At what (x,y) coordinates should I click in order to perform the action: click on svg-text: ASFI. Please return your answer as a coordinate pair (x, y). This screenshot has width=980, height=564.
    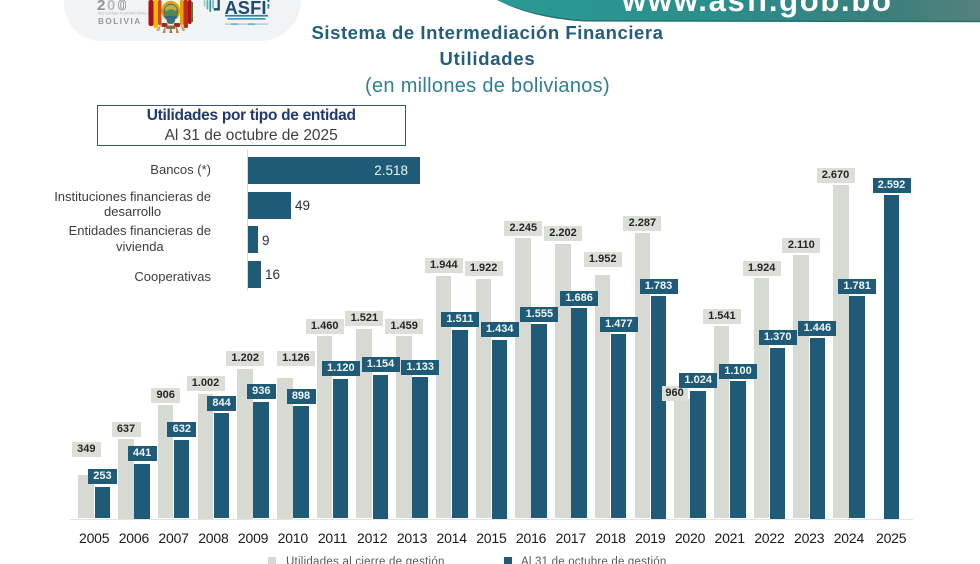
    Looking at the image, I should click on (246, 9).